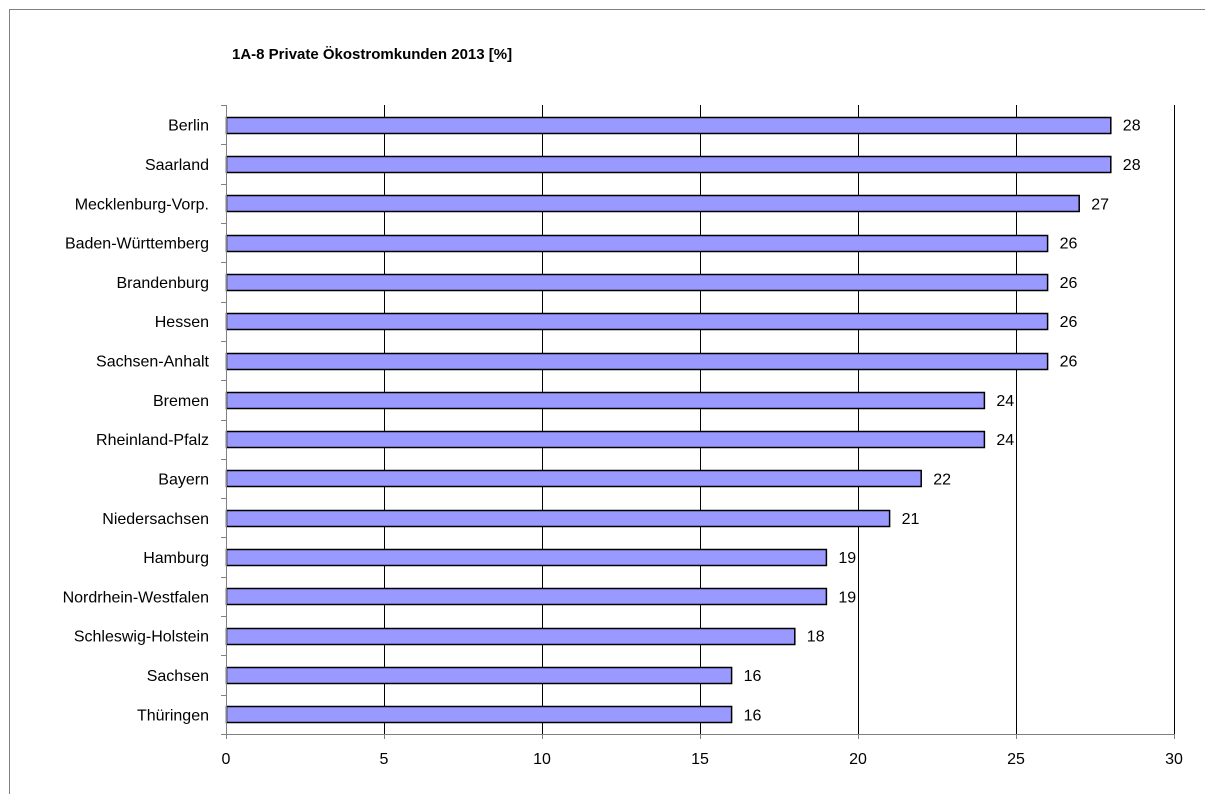  What do you see at coordinates (188, 126) in the screenshot?
I see `category-label: Berlin` at bounding box center [188, 126].